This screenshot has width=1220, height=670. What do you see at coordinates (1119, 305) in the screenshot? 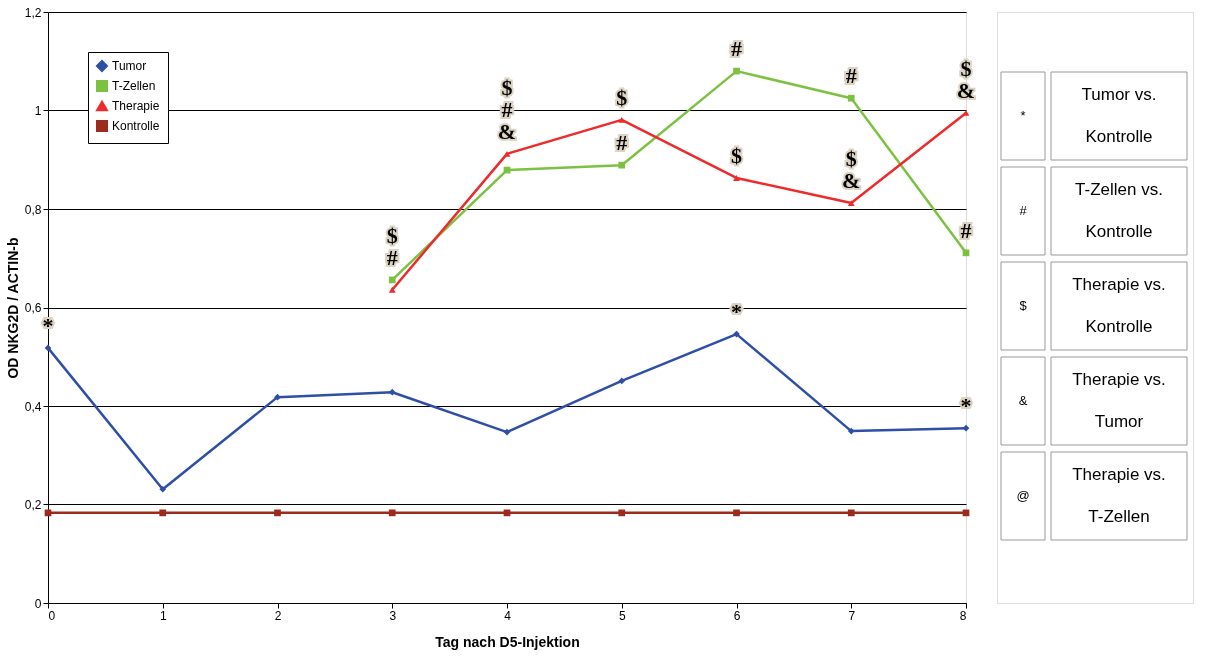
I see `text: Therapie vs. Kontrolle` at bounding box center [1119, 305].